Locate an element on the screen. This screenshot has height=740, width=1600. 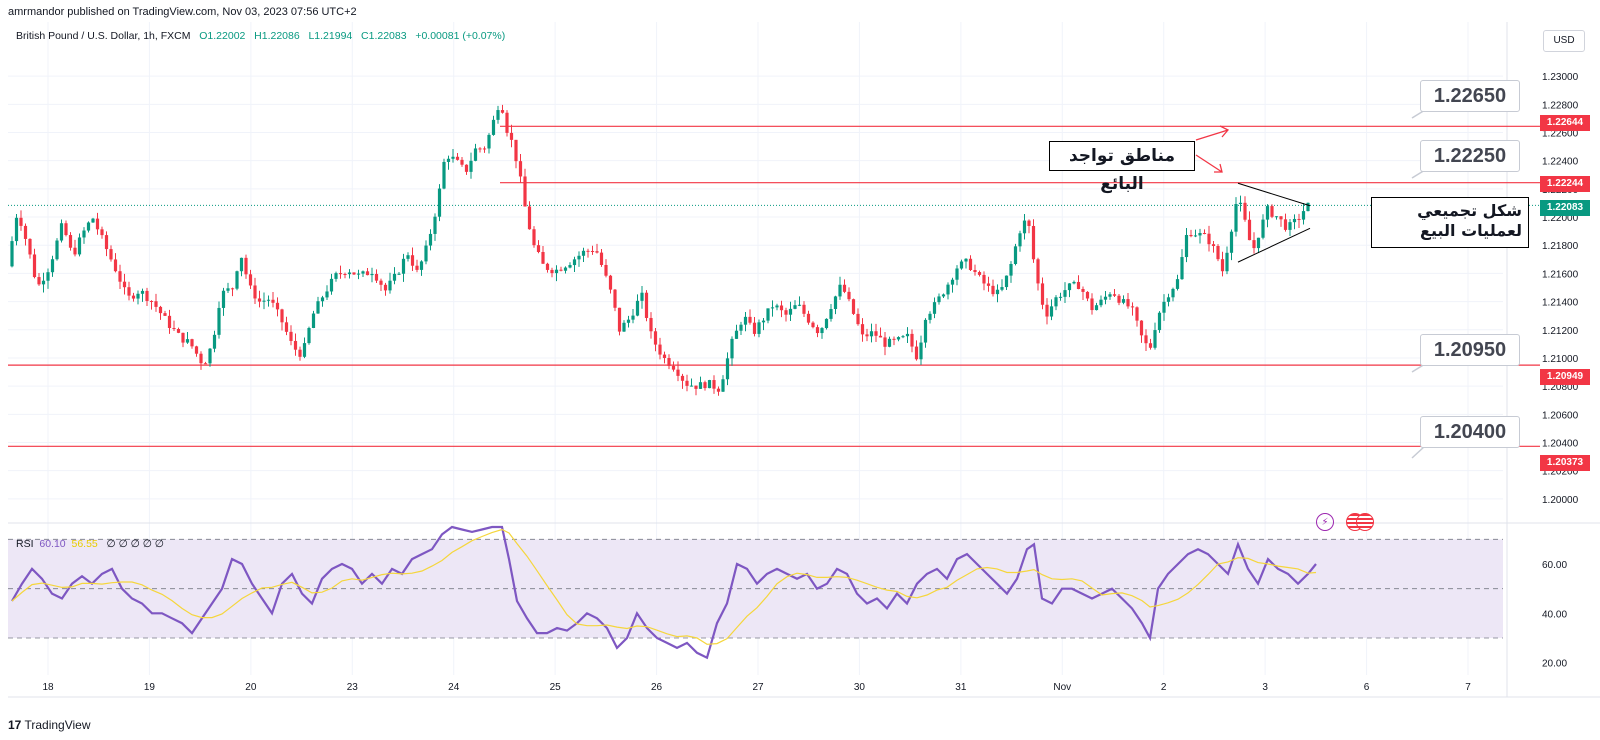
rsi-name: RSI is located at coordinates (25, 544).